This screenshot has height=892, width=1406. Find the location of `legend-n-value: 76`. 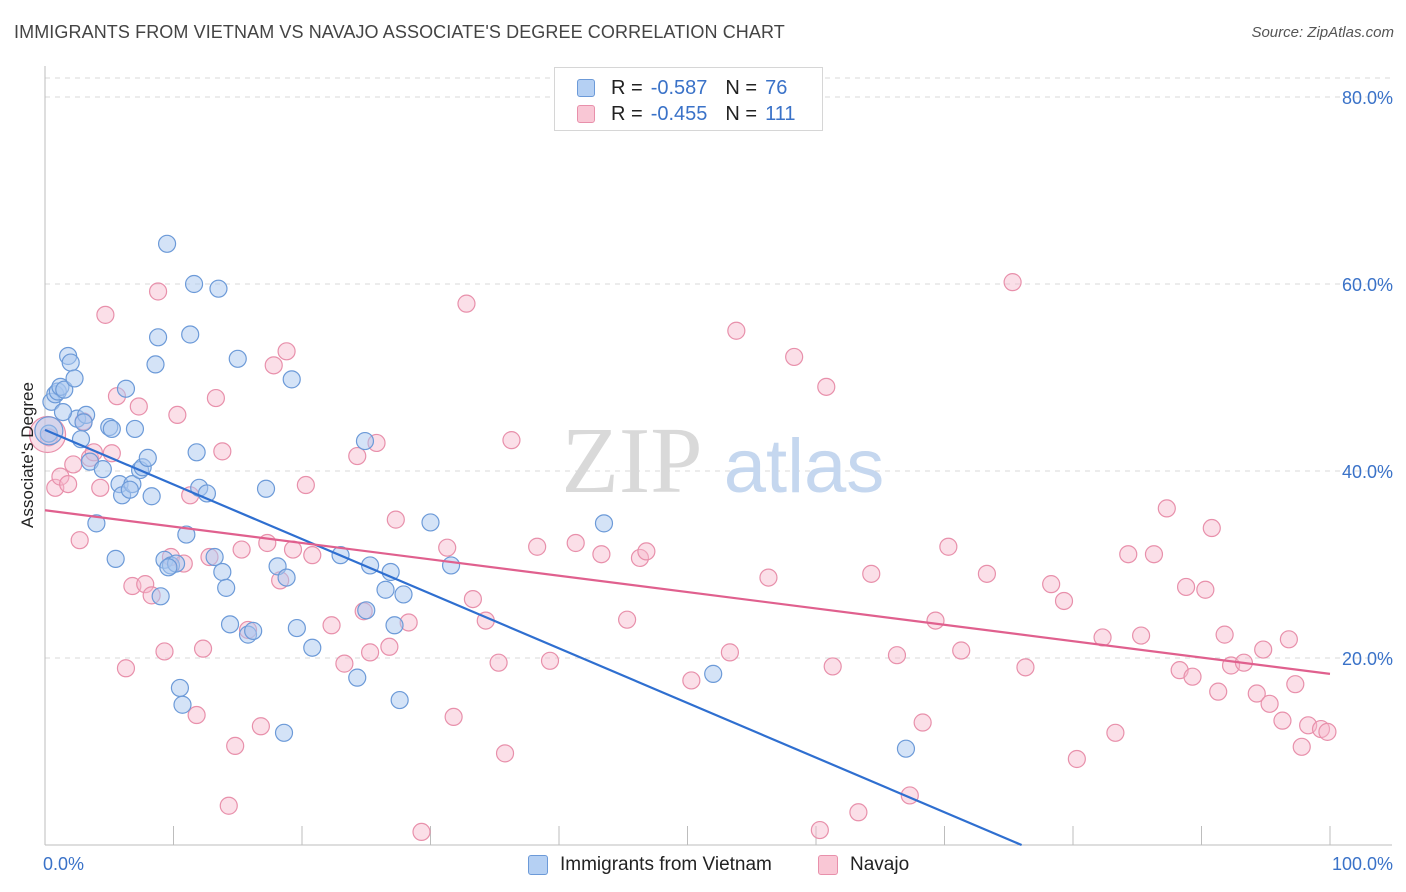

legend-n-value: 76 is located at coordinates (776, 87).